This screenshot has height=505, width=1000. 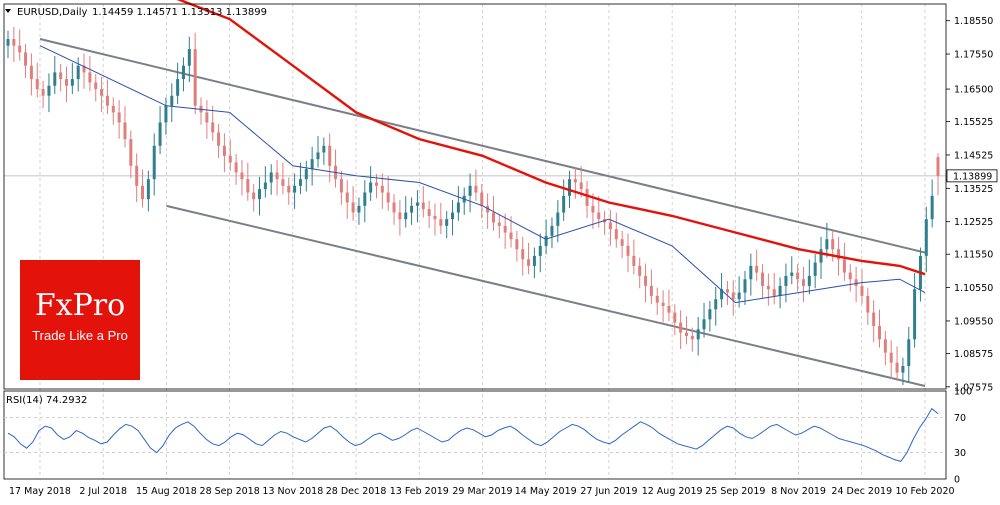 I want to click on symbol-menu-icon, so click(x=8, y=11).